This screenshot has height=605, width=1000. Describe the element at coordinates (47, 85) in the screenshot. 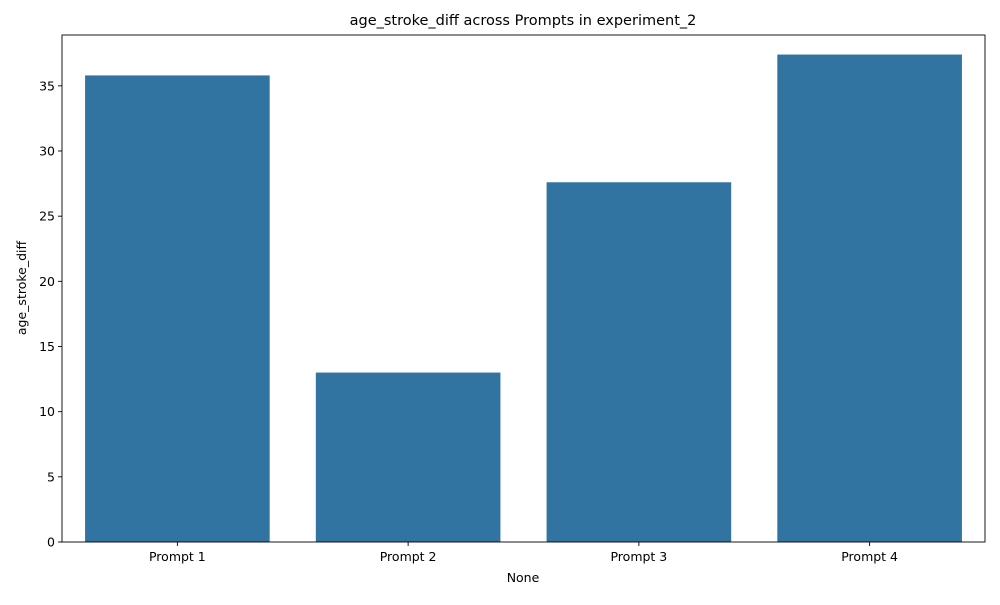

I see `y-tick-label: 35` at that location.